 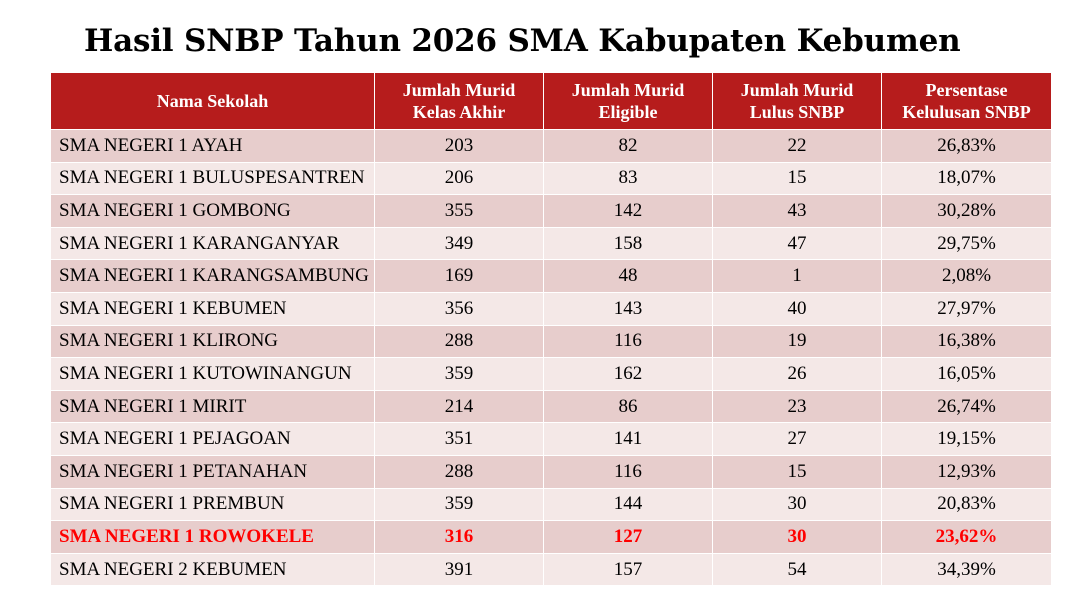 What do you see at coordinates (459, 101) in the screenshot?
I see `header-kelas-akhir: Jumlah Murid Kelas Akhir` at bounding box center [459, 101].